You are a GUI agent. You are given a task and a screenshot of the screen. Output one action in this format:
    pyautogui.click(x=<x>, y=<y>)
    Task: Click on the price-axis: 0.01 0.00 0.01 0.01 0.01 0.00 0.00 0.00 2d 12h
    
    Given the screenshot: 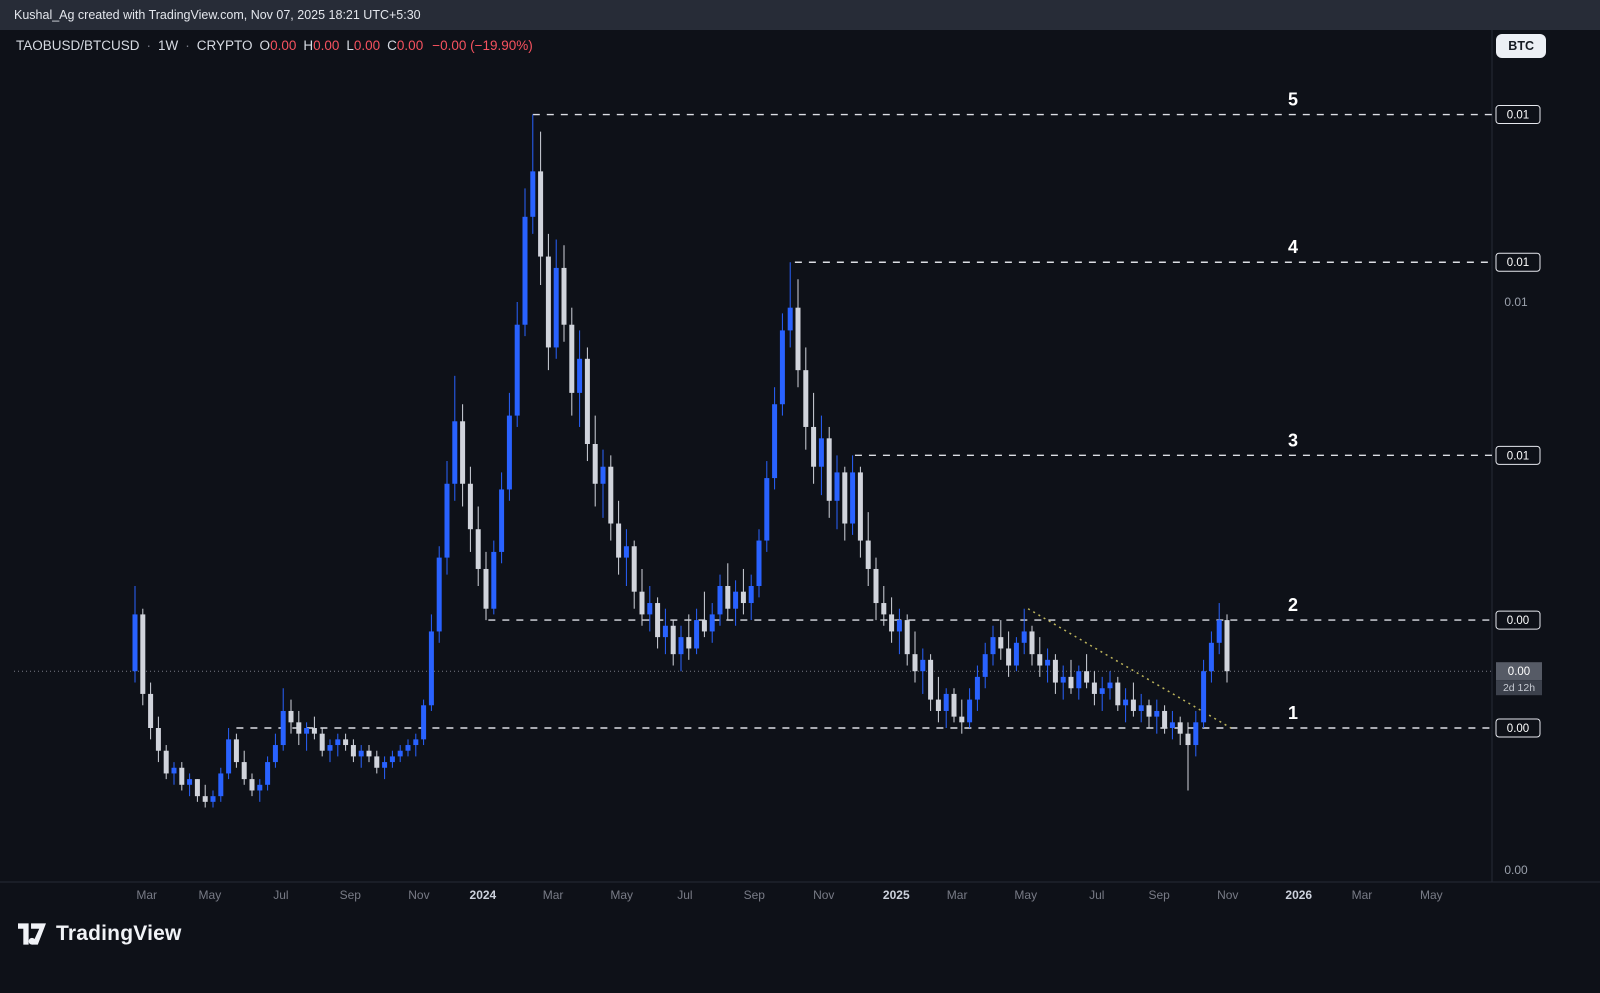 What is the action you would take?
    pyautogui.click(x=1518, y=491)
    